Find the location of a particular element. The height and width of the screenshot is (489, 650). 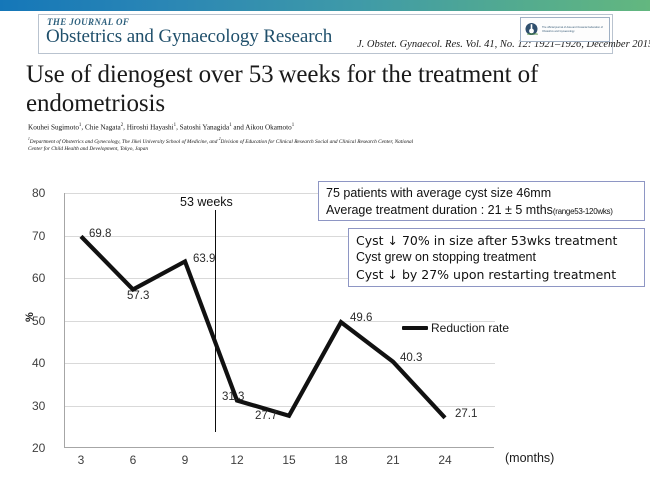

x-tick-24: 24 is located at coordinates (445, 460).